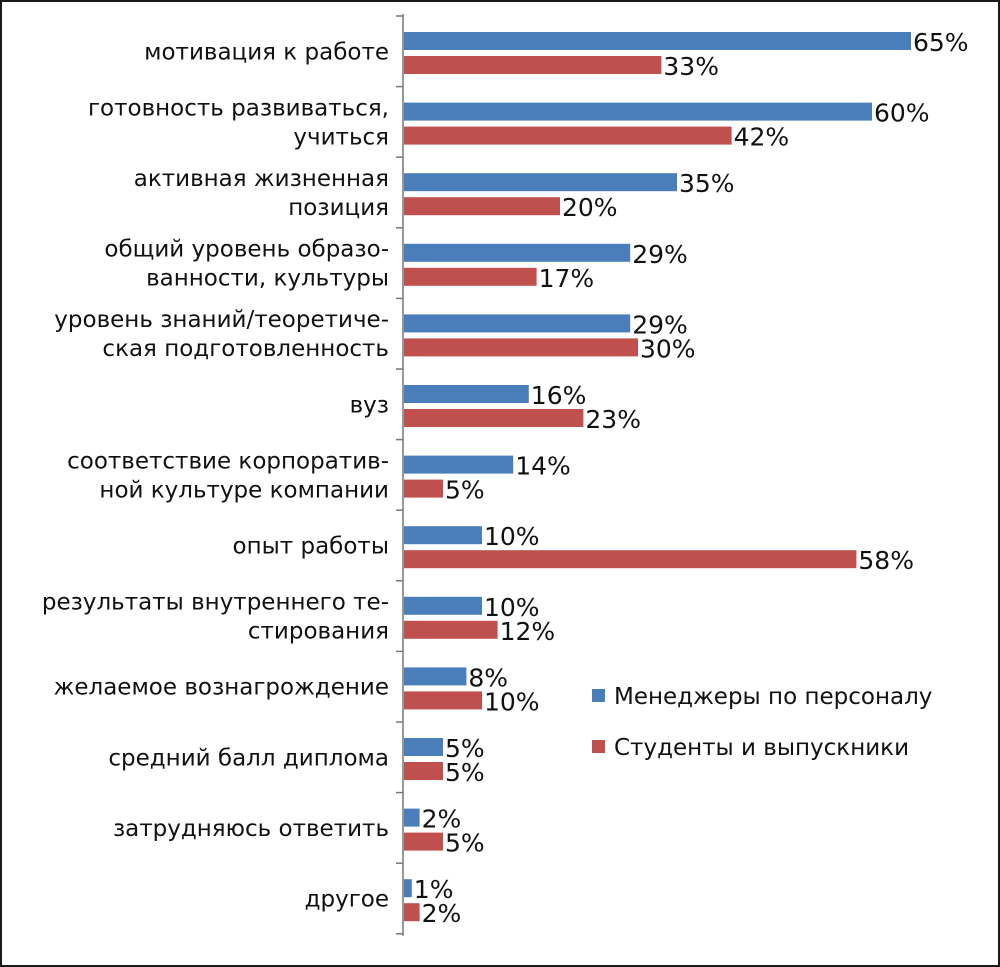  Describe the element at coordinates (251, 829) in the screenshot. I see `category-label: затрудняюсь ответить` at that location.